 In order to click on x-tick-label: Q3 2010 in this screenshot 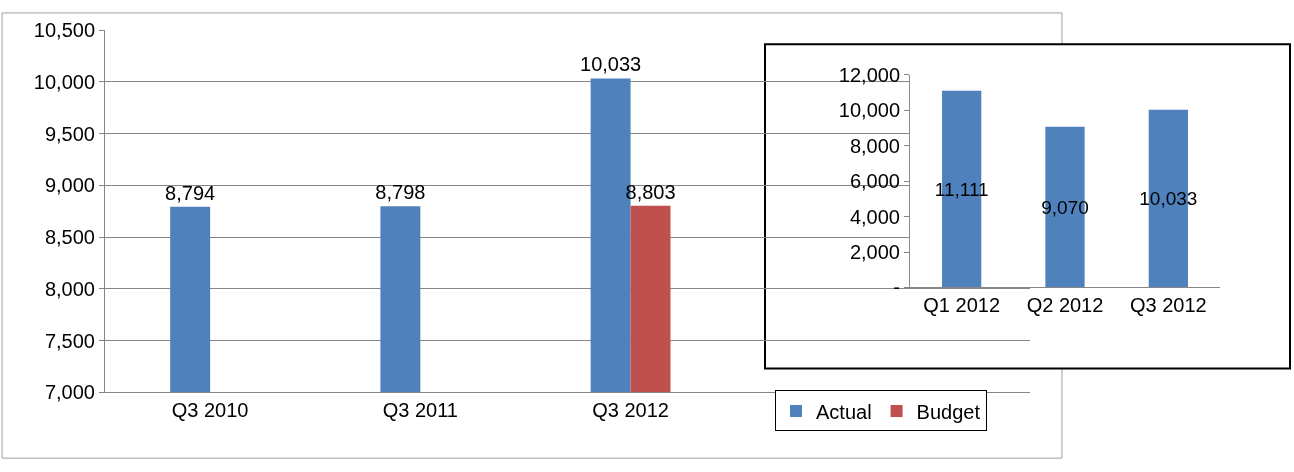, I will do `click(210, 410)`.